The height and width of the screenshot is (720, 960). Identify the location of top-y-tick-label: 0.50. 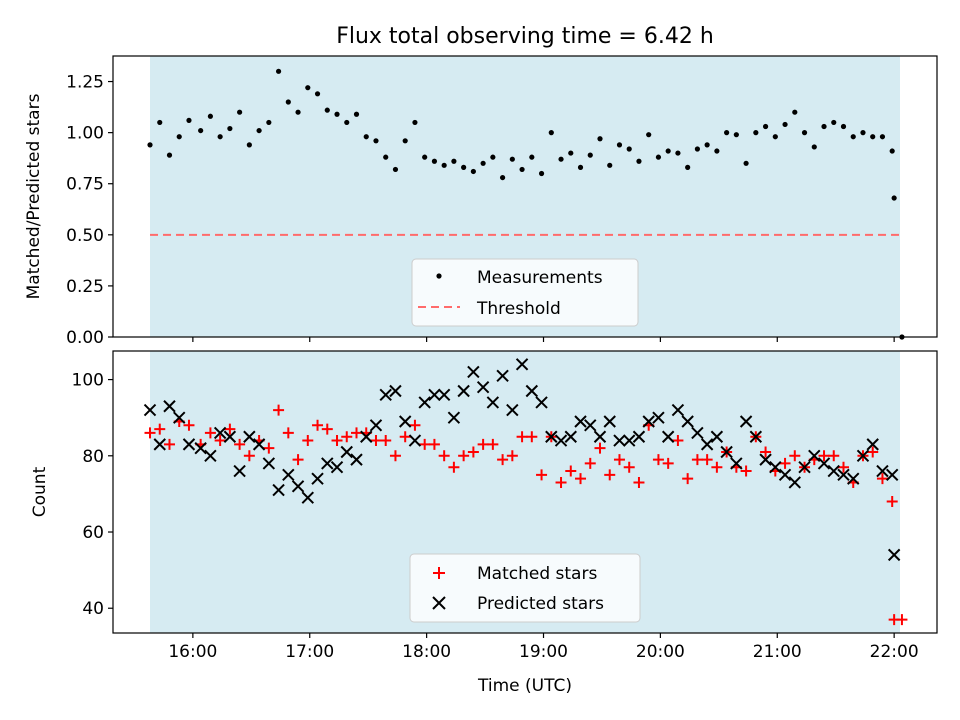
(85, 236).